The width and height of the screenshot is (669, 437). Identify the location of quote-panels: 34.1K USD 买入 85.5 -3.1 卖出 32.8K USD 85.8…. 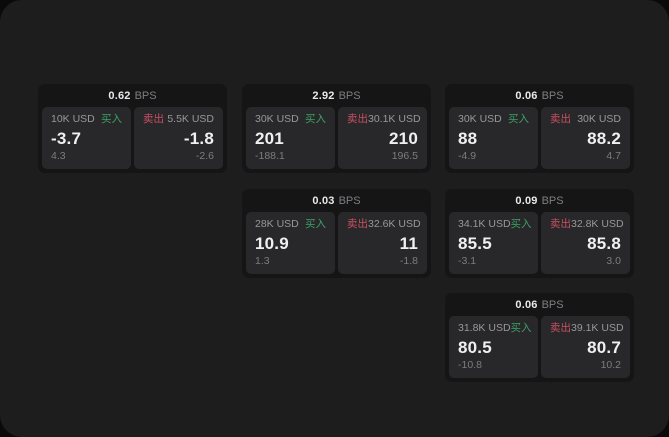
(539, 243).